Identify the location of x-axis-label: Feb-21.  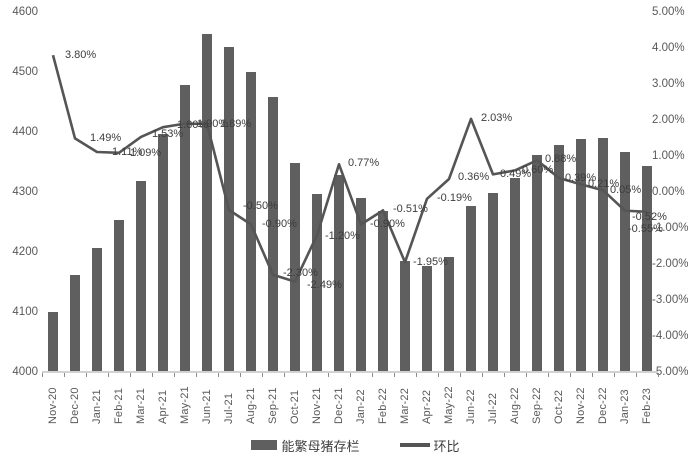
(119, 405).